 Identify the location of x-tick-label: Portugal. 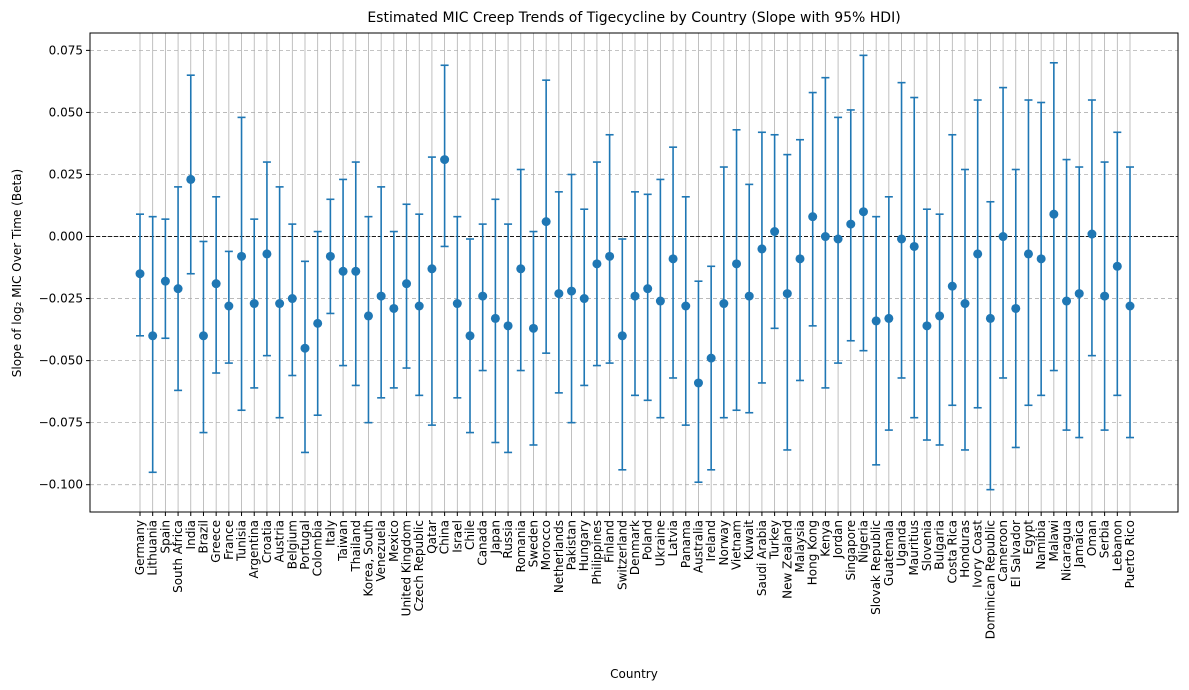
(305, 545).